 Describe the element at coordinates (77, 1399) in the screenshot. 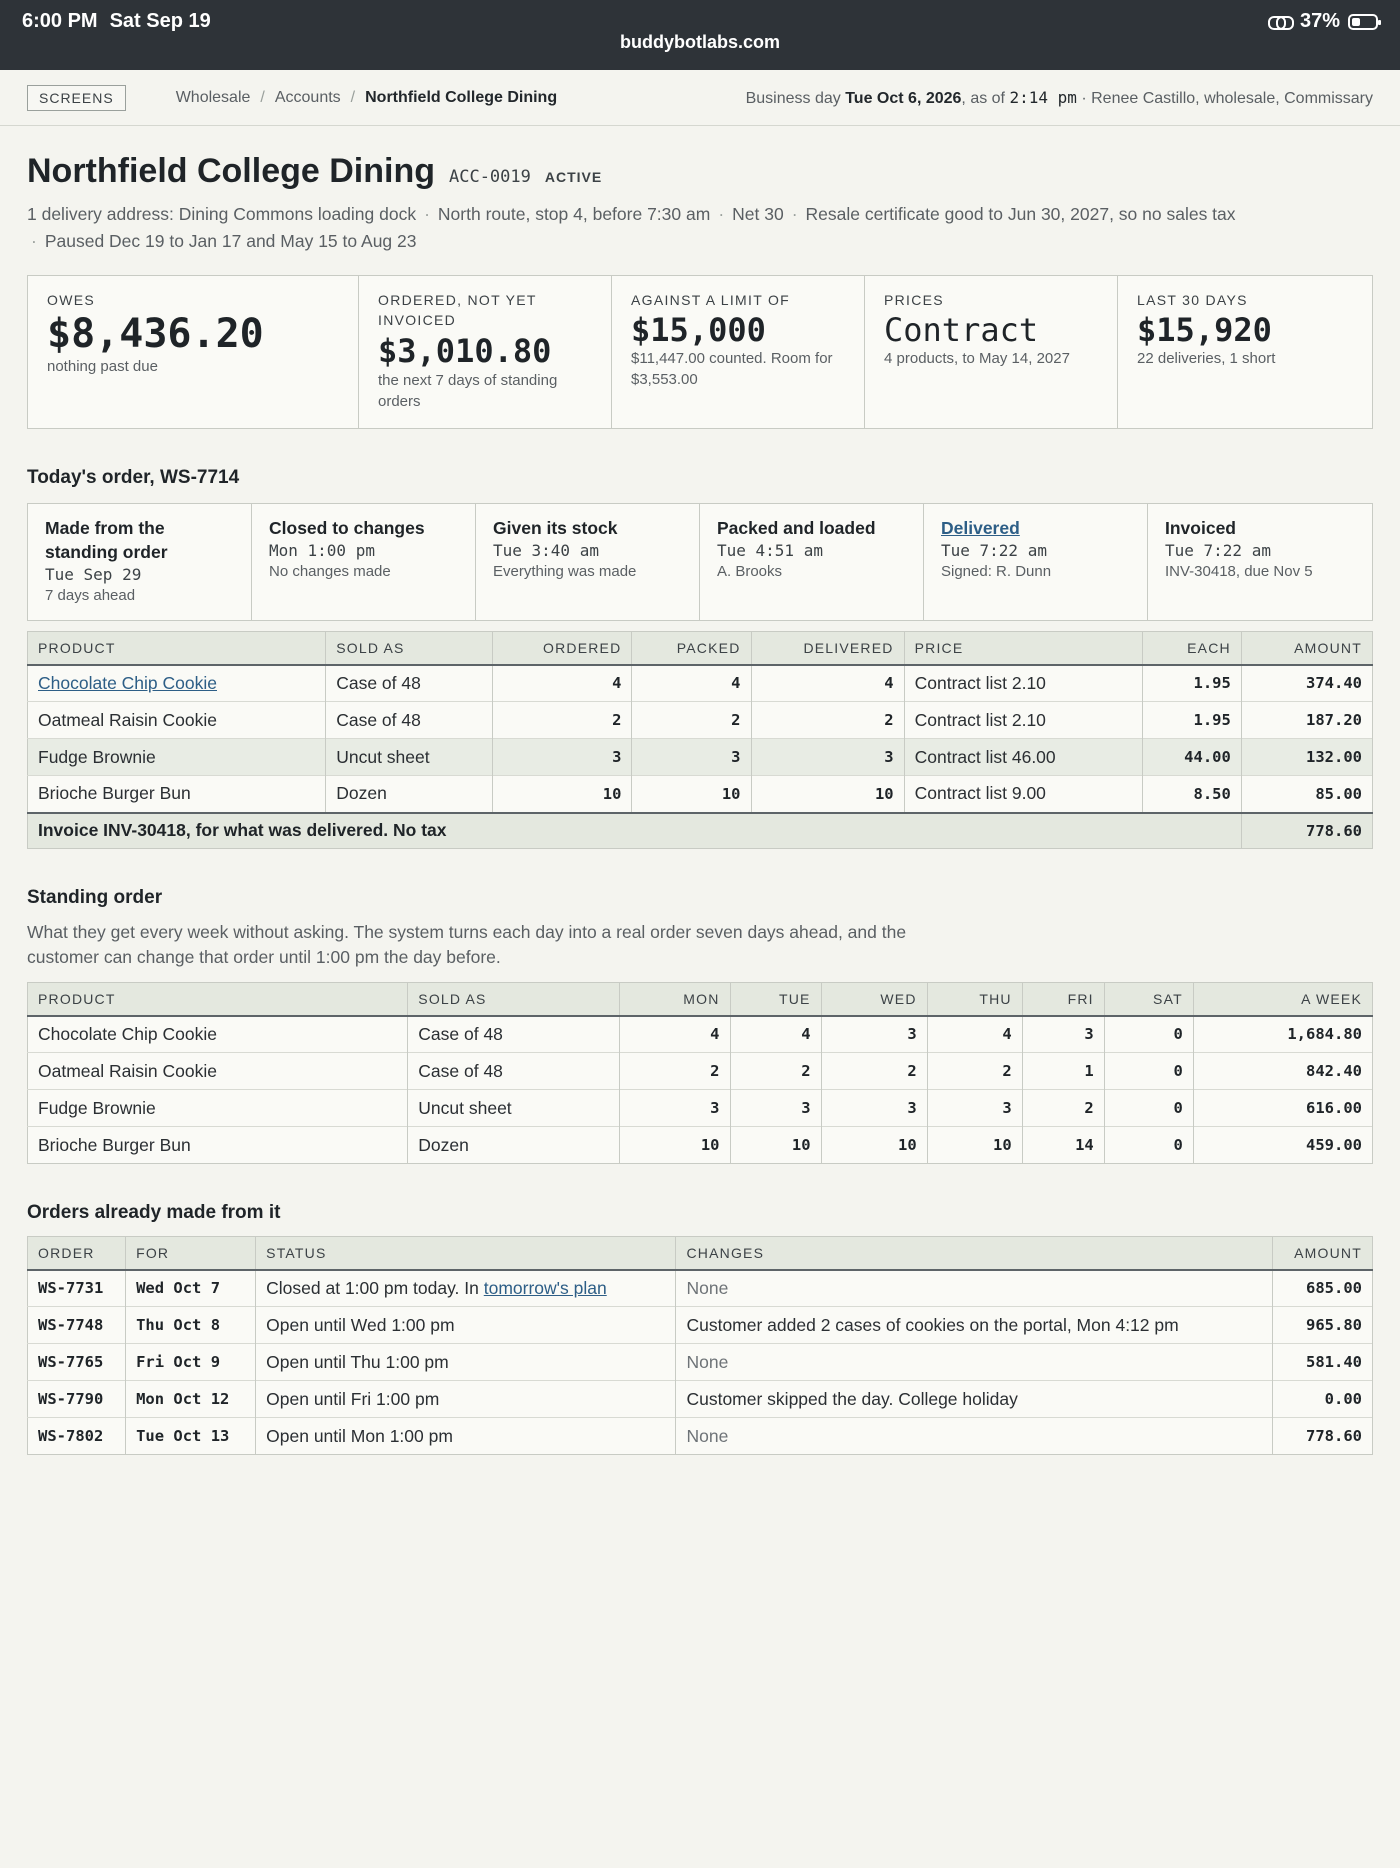

I see `order-code: WS-7790` at that location.